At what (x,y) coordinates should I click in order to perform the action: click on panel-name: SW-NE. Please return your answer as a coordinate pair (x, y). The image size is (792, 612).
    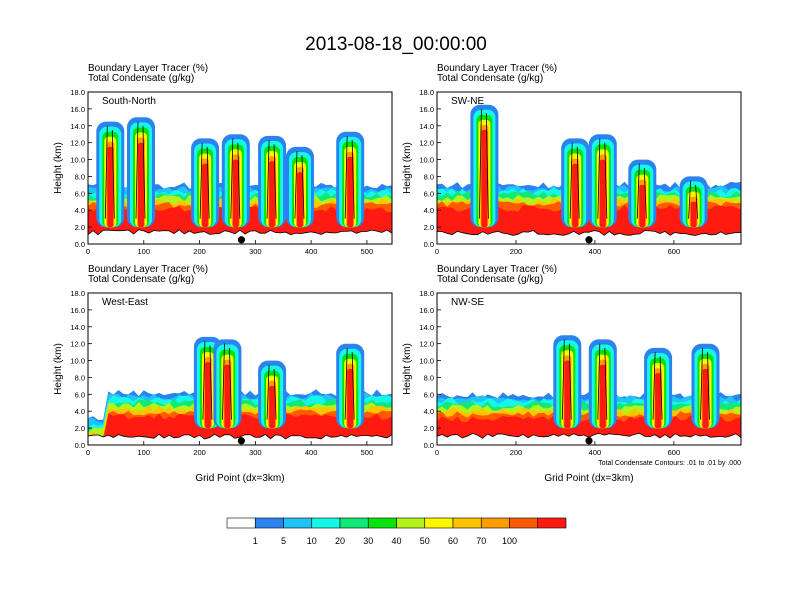
    Looking at the image, I should click on (467, 101).